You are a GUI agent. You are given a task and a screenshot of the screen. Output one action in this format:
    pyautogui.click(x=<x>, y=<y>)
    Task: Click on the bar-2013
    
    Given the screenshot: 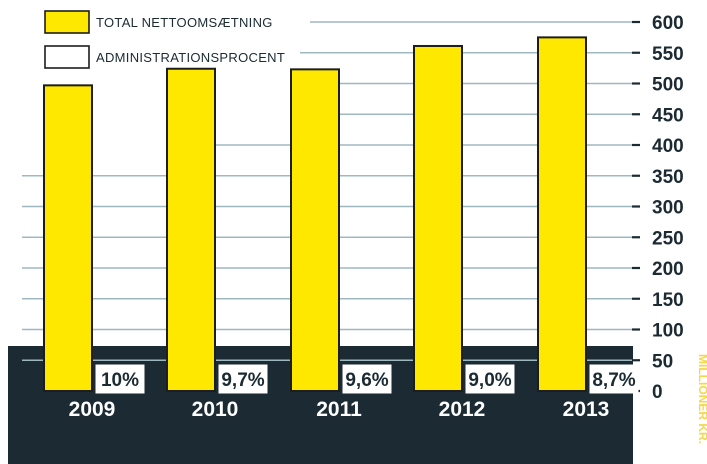 What is the action you would take?
    pyautogui.click(x=562, y=214)
    